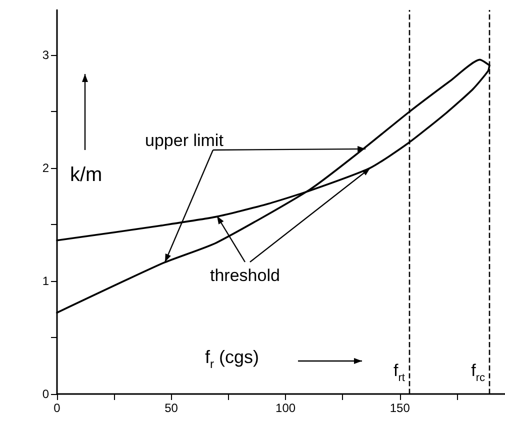  I want to click on annotation: upper limit, so click(184, 140).